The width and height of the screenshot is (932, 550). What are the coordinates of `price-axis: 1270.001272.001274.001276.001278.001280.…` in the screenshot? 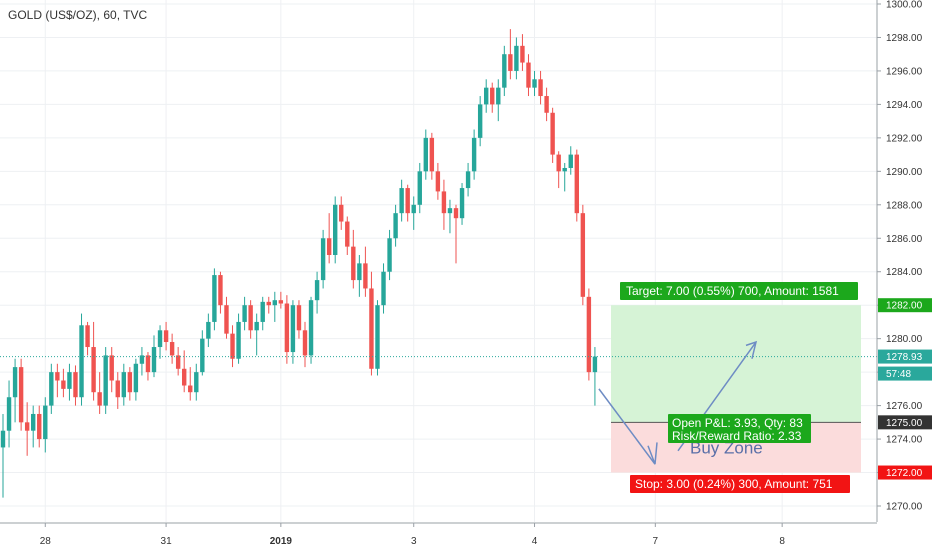 It's located at (904, 261).